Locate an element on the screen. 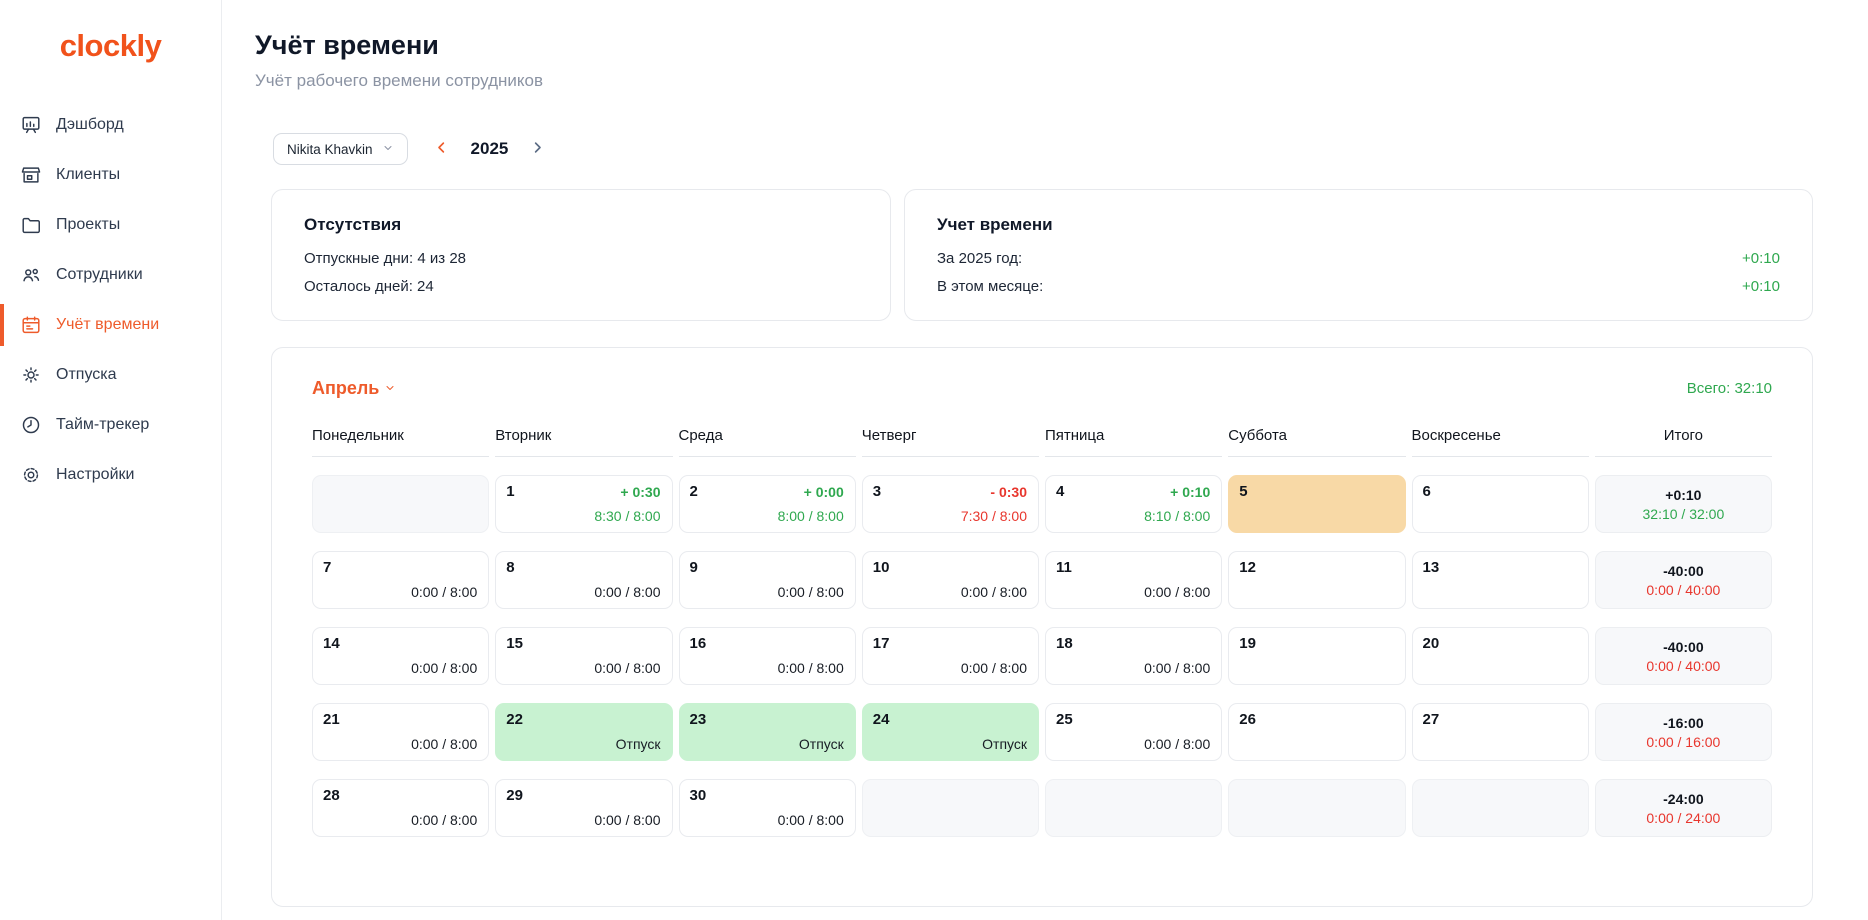 The height and width of the screenshot is (920, 1868). day-cell: 15 0:00 / 8:00 is located at coordinates (584, 656).